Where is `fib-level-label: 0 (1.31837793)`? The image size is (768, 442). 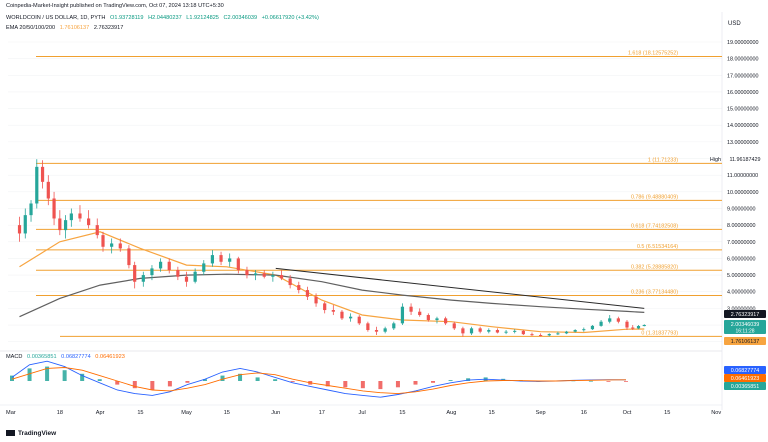
fib-level-label: 0 (1.31837793) is located at coordinates (659, 333).